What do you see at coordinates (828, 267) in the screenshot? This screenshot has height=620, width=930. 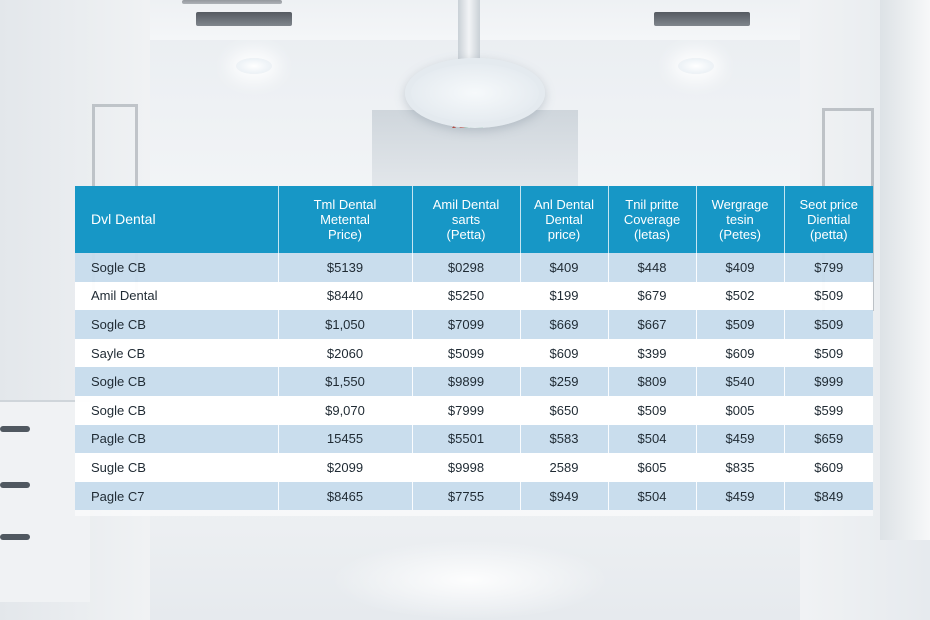 I see `table-cell: $799` at bounding box center [828, 267].